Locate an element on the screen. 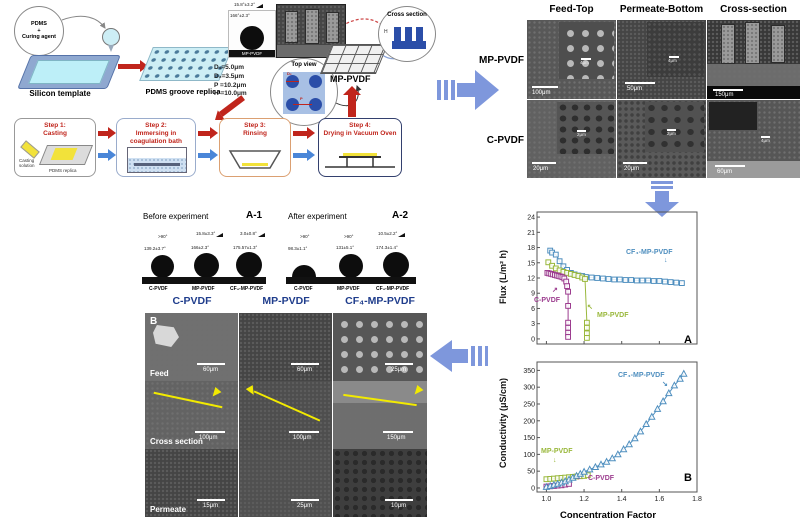 The height and width of the screenshot is (529, 803). after-experiment-title: After experiment is located at coordinates (317, 216).